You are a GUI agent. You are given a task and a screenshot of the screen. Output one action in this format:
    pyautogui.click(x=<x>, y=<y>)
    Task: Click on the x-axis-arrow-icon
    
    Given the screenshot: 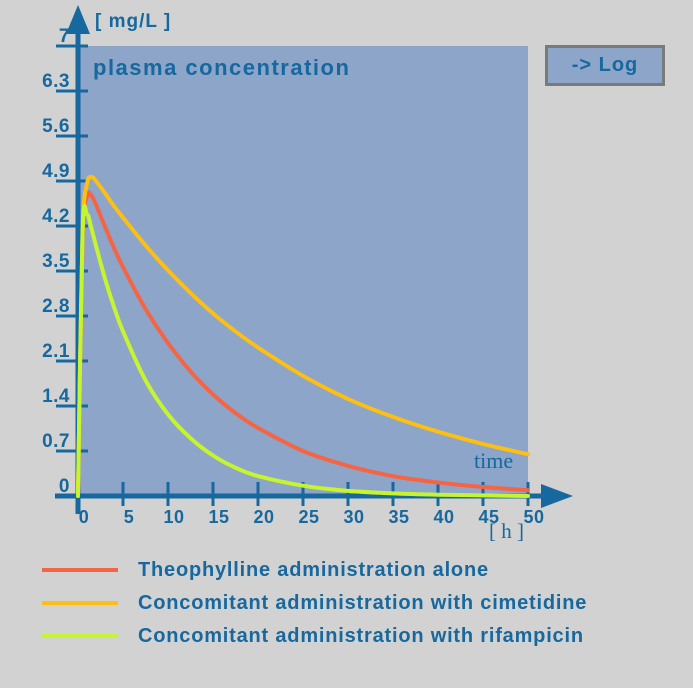 What is the action you would take?
    pyautogui.click(x=557, y=496)
    